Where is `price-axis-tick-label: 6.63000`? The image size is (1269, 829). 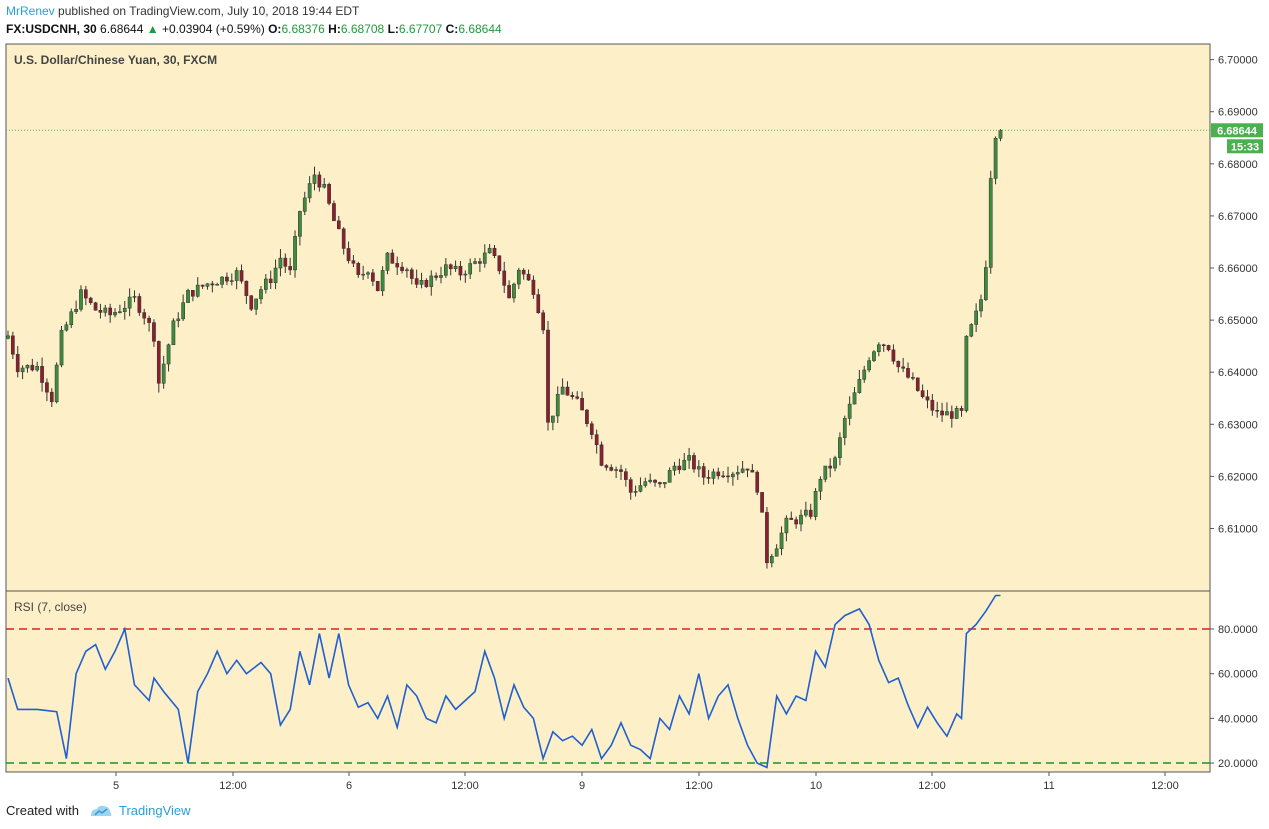
price-axis-tick-label: 6.63000 is located at coordinates (1238, 425).